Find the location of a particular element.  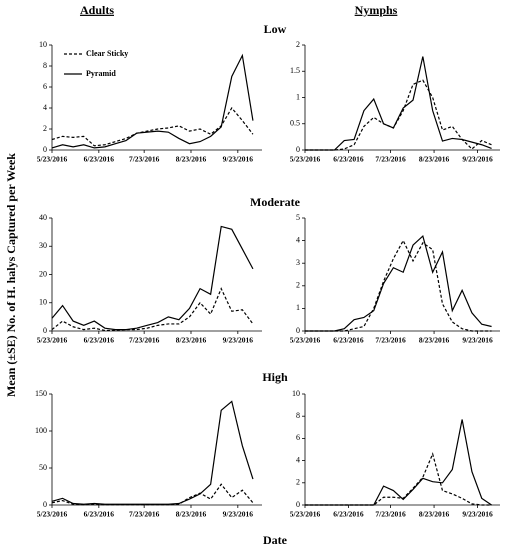

column-title: Adults is located at coordinates (97, 10).